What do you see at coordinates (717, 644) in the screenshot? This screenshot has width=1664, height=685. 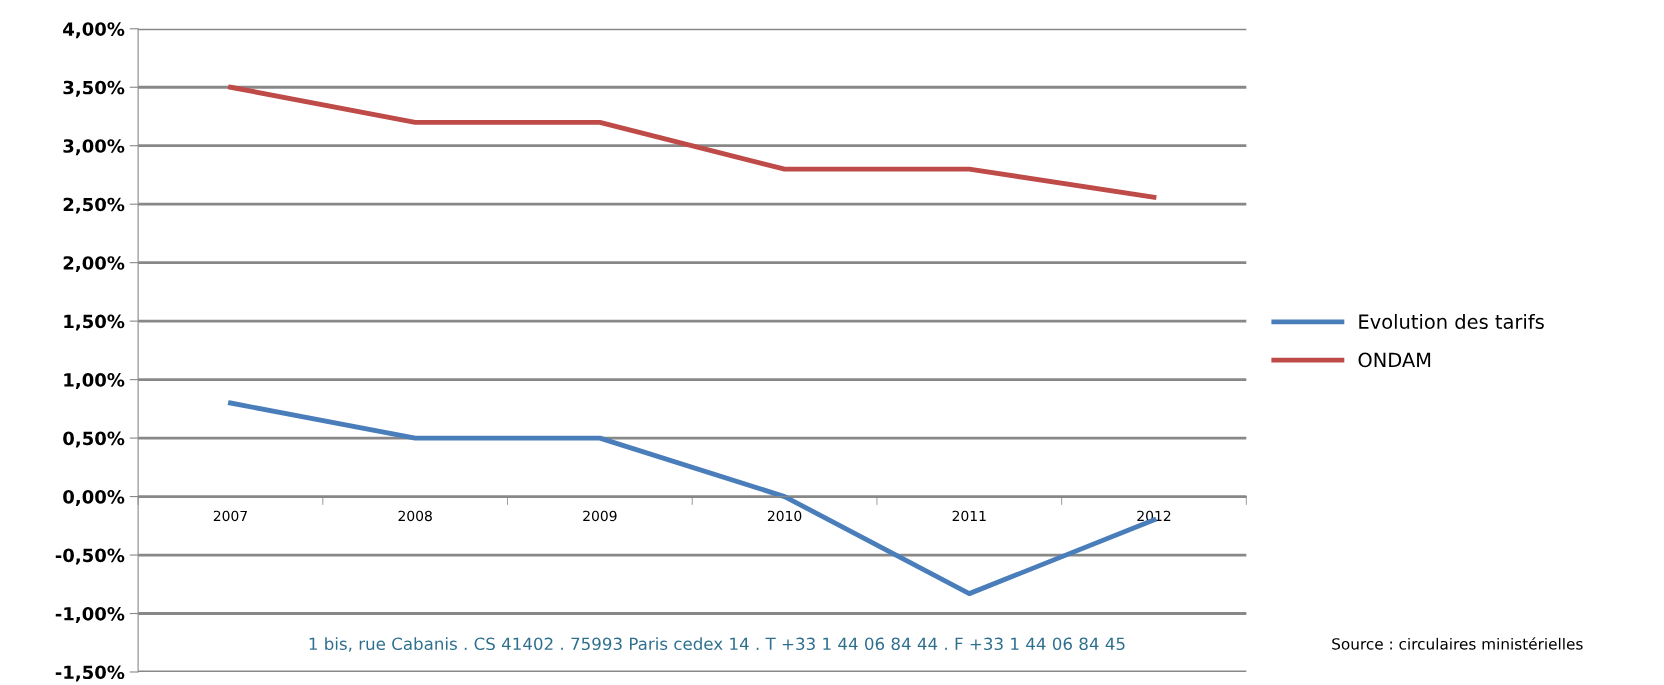 I see `annotation: 1 bis, rue Cabanis . CS 41402 . 75993 Paris cedex 14 . T +33 1 44 06 84 44 . F +33 1 44 06 84 45` at bounding box center [717, 644].